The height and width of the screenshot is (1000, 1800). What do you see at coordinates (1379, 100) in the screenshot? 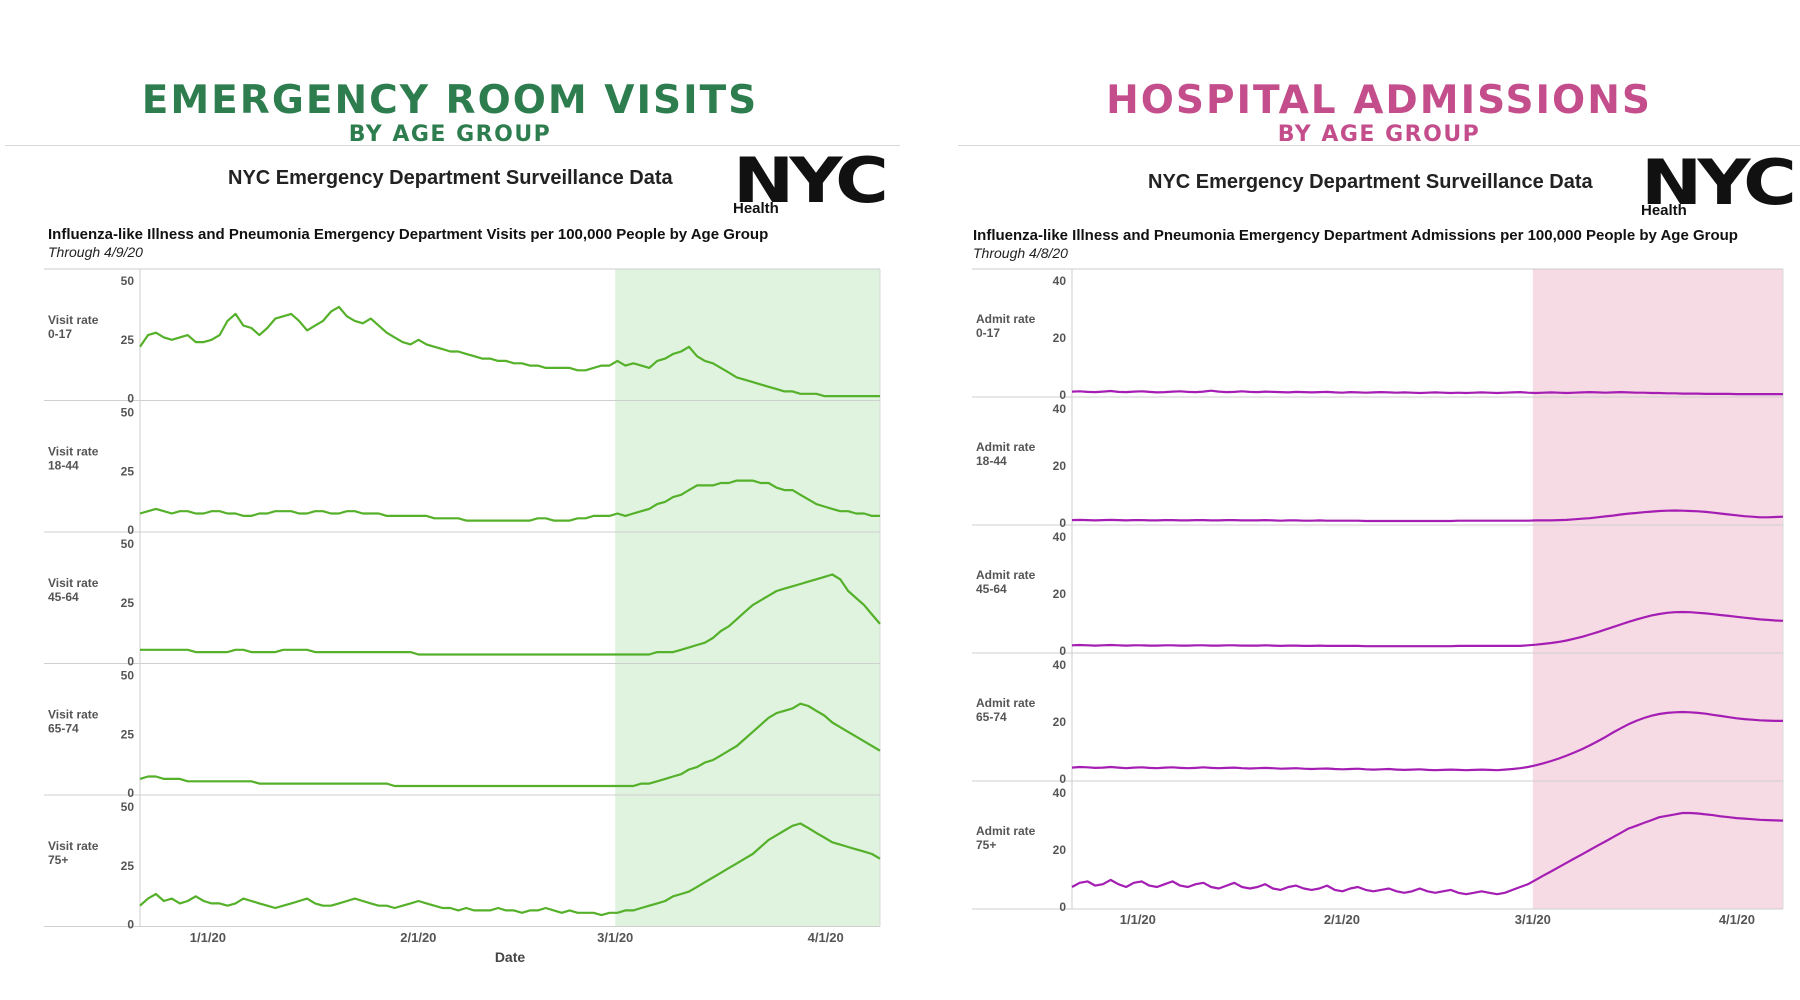
I see `panel-title: HOSPITAL ADMISSIONS` at bounding box center [1379, 100].